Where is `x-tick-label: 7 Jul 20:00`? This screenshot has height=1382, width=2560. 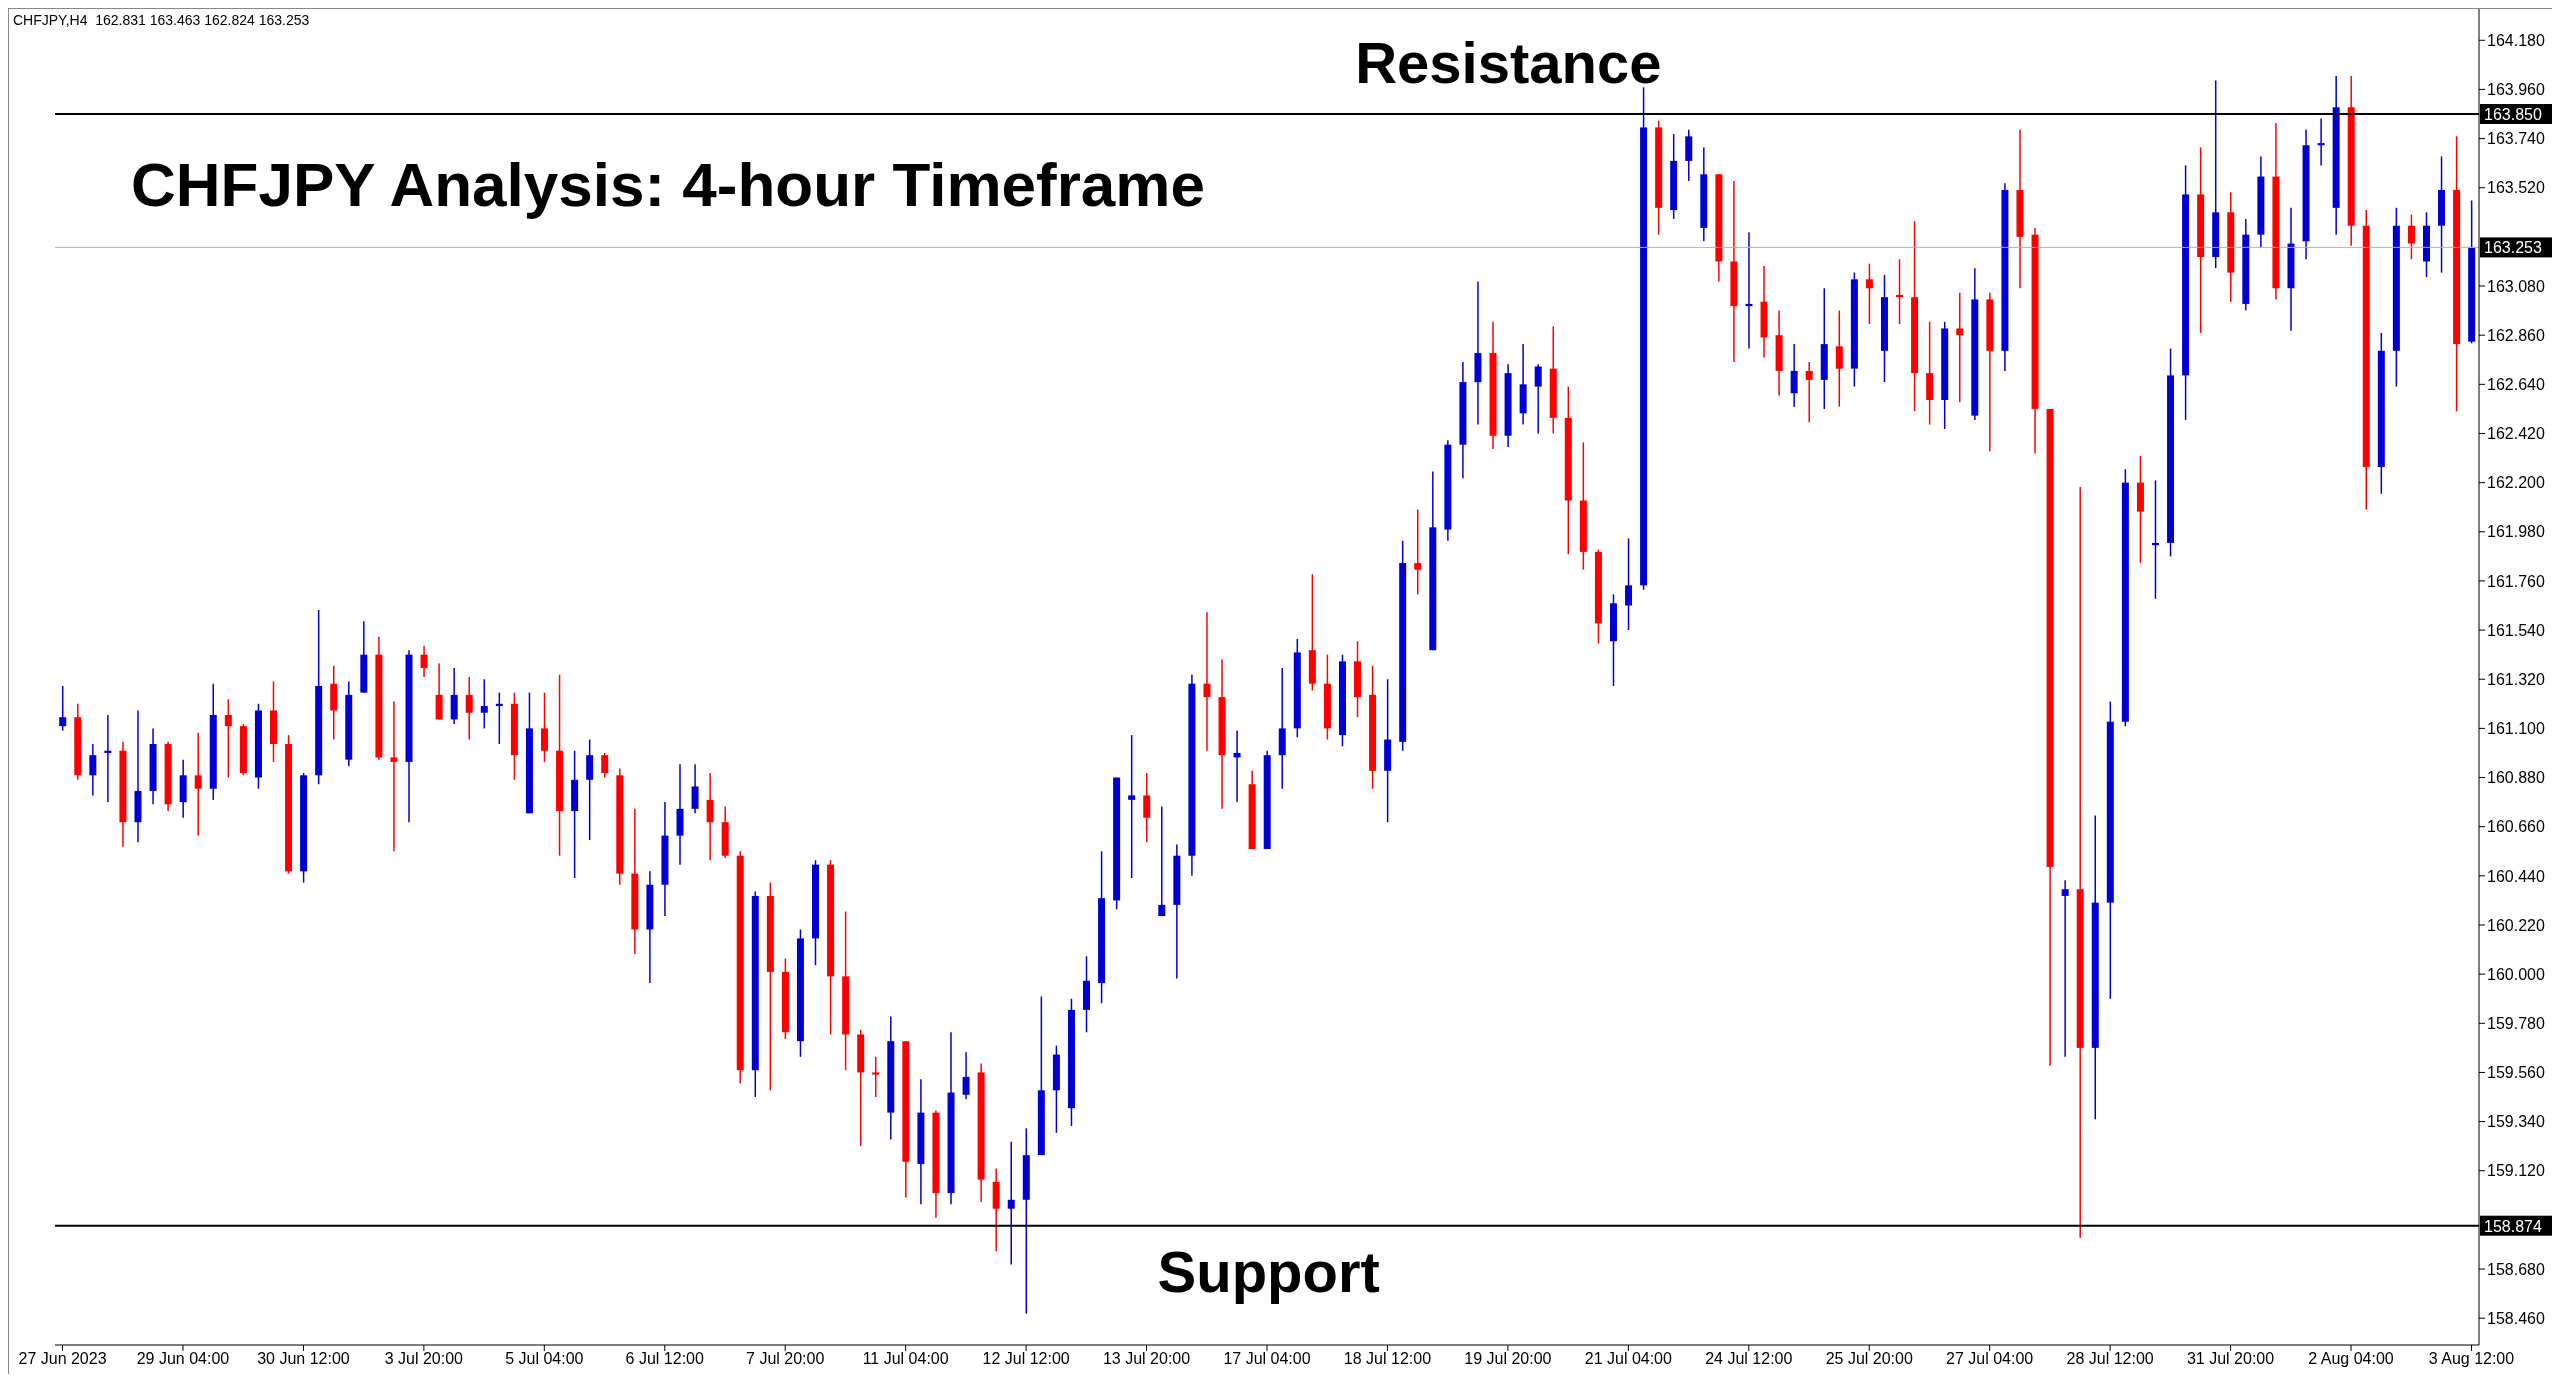
x-tick-label: 7 Jul 20:00 is located at coordinates (785, 1359).